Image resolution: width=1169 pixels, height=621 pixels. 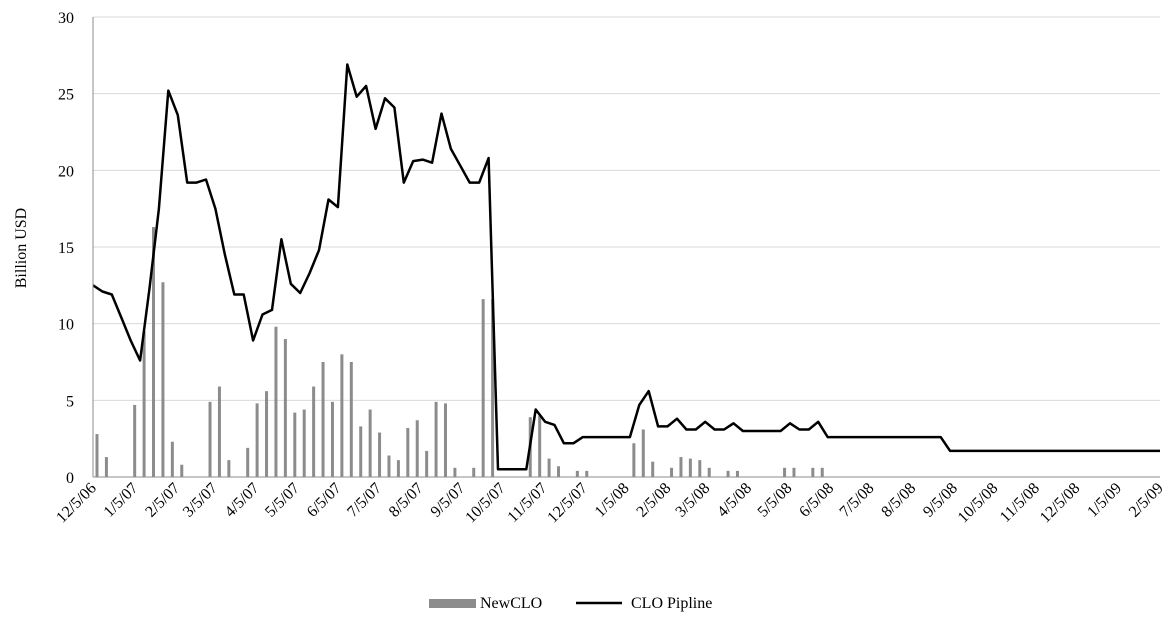 I want to click on x-tick-label: 1/5/09, so click(x=1104, y=500).